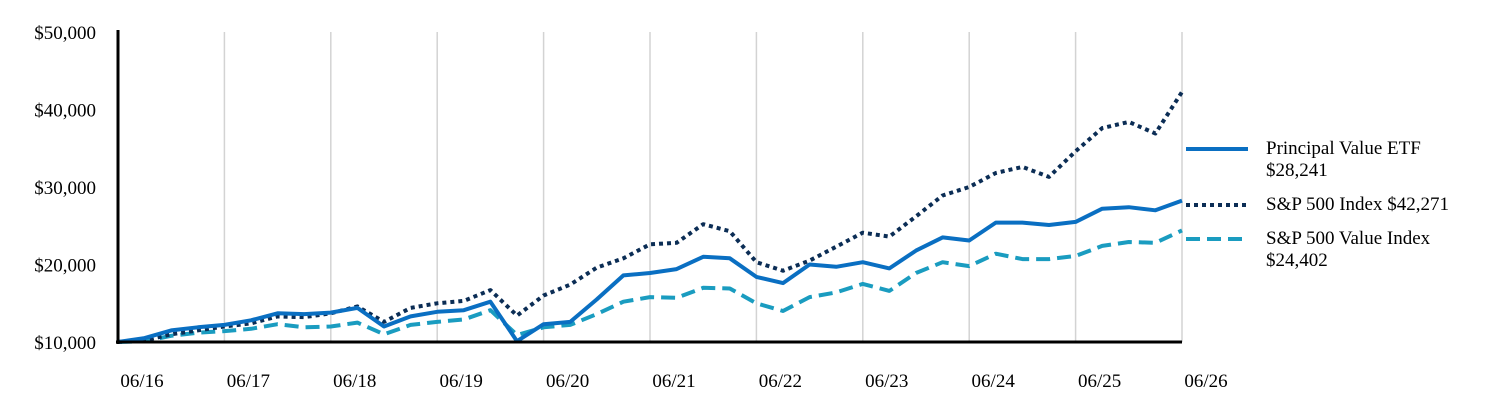  I want to click on x-tick-label: 06/24, so click(994, 381).